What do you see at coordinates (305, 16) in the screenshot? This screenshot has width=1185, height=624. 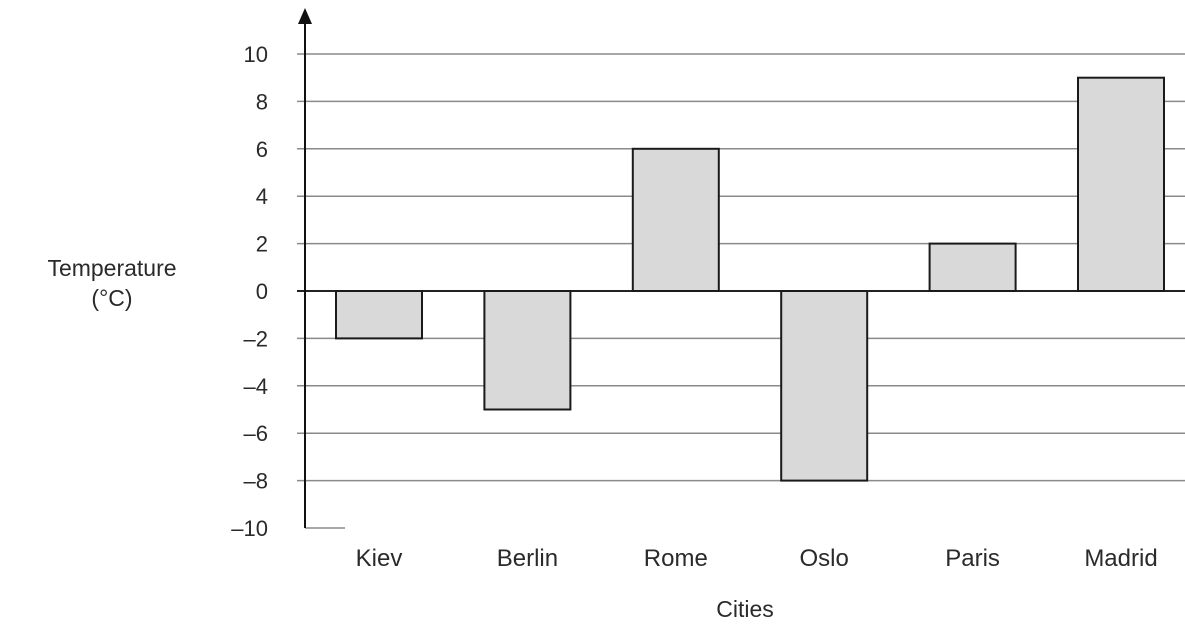 I see `y-axis-arrow` at bounding box center [305, 16].